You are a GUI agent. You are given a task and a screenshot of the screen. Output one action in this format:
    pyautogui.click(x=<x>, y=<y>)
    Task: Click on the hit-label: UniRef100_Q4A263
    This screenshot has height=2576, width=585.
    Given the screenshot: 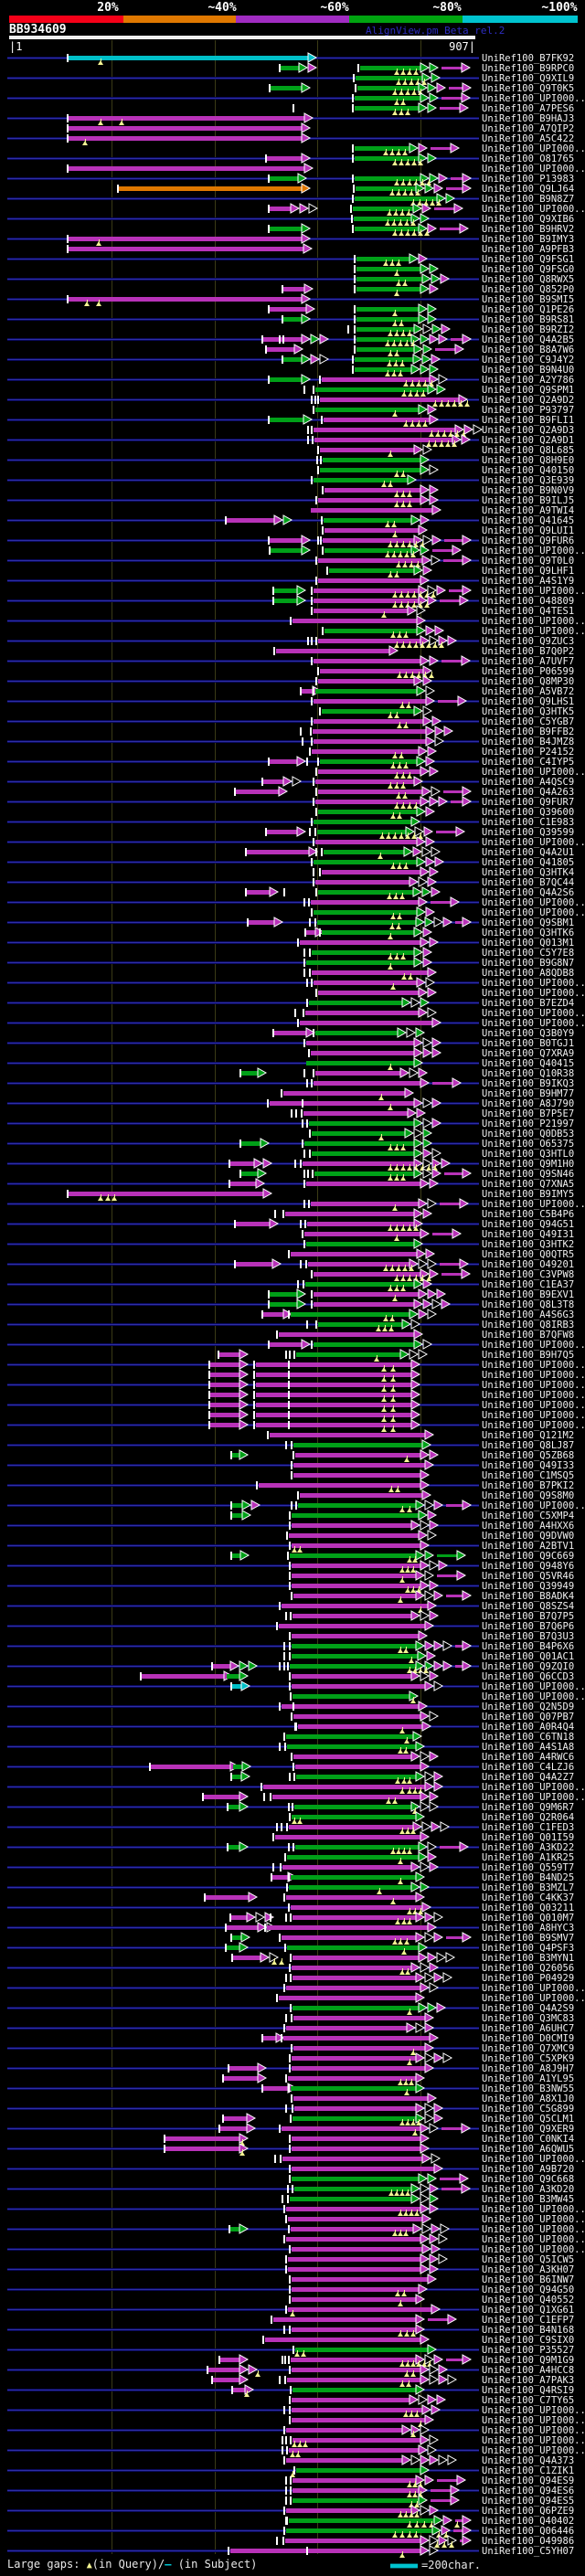 What is the action you would take?
    pyautogui.click(x=528, y=792)
    